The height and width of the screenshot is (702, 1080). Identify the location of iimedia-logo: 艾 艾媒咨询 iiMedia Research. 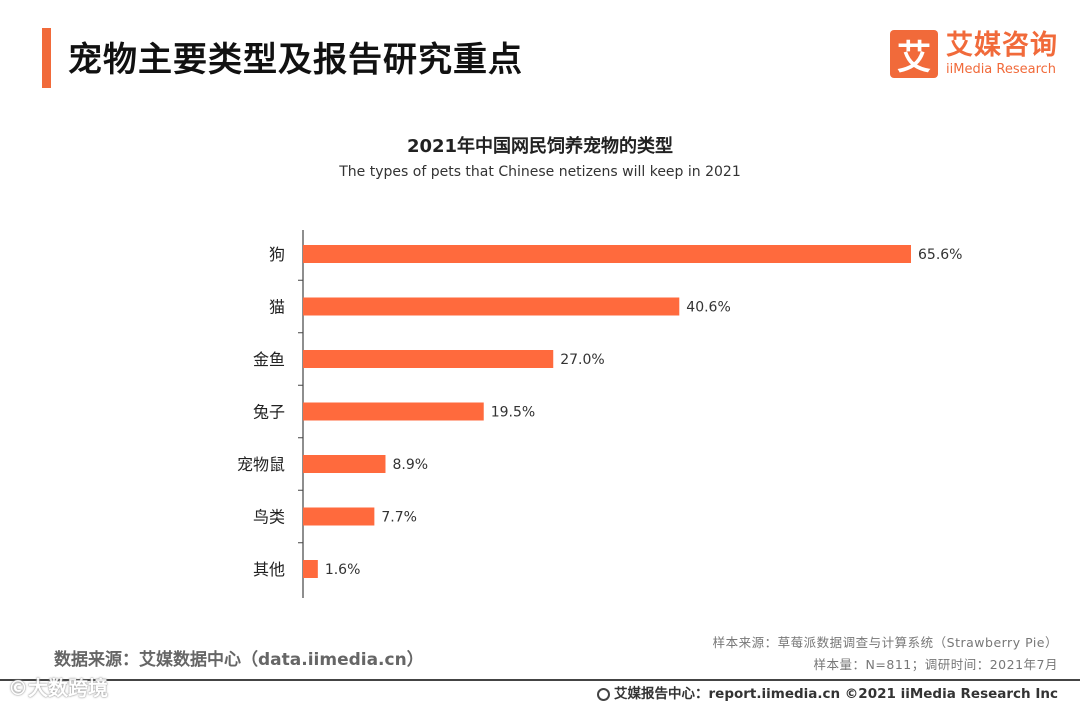
(974, 54).